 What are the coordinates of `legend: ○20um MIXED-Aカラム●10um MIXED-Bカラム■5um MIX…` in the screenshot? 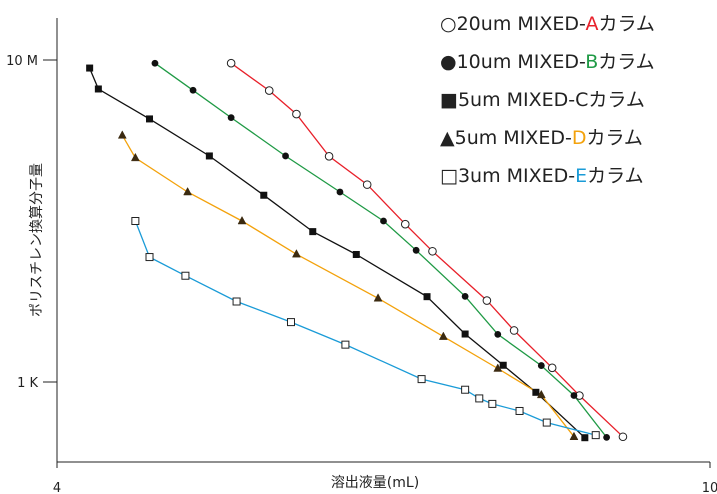 It's located at (547, 100).